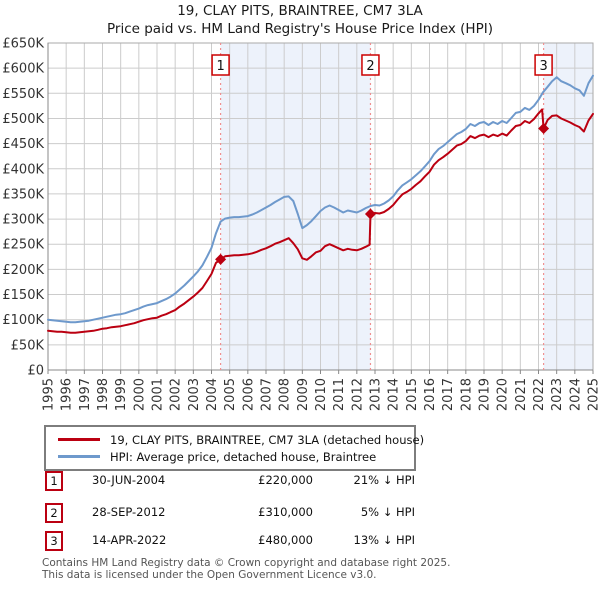  What do you see at coordinates (300, 11) in the screenshot?
I see `page-title: 19, CLAY PITS, BRAINTREE, CM7 3LA` at bounding box center [300, 11].